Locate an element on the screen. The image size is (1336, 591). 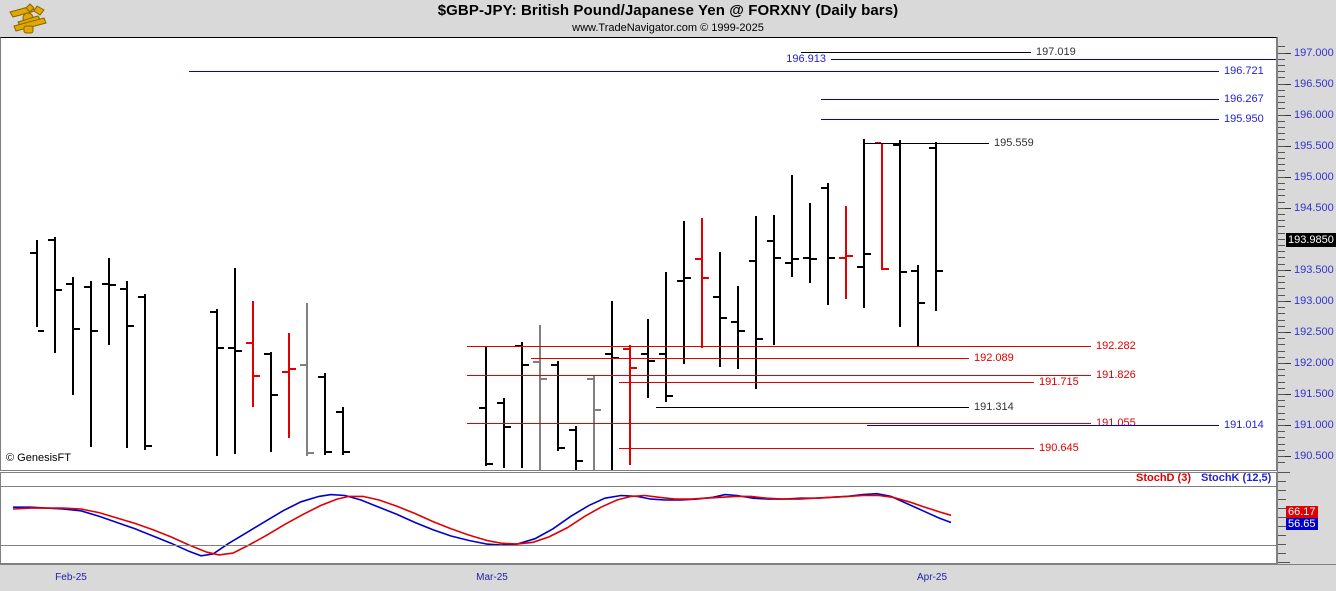
axis-label: 194.500 is located at coordinates (1314, 207).